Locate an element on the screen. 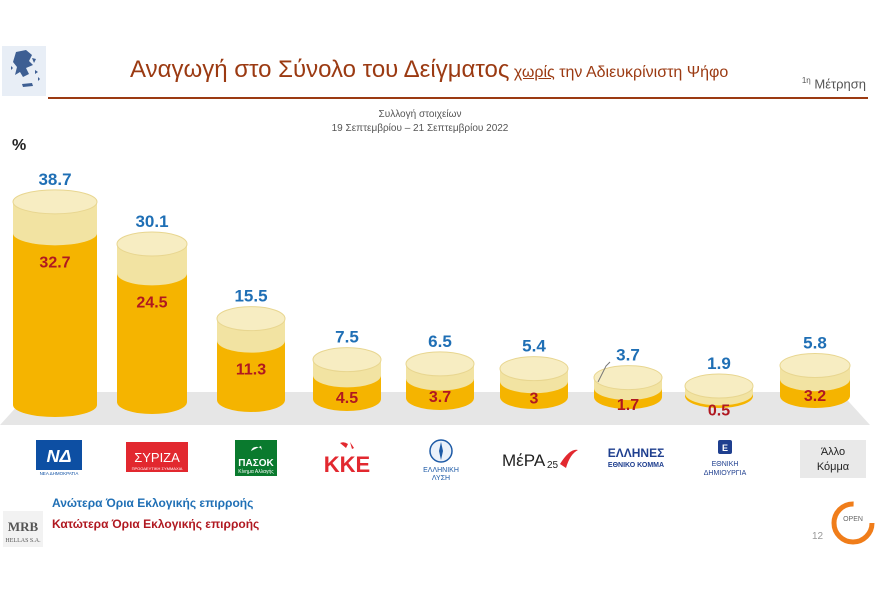  open-tv-logo: OPEN is located at coordinates (853, 523).